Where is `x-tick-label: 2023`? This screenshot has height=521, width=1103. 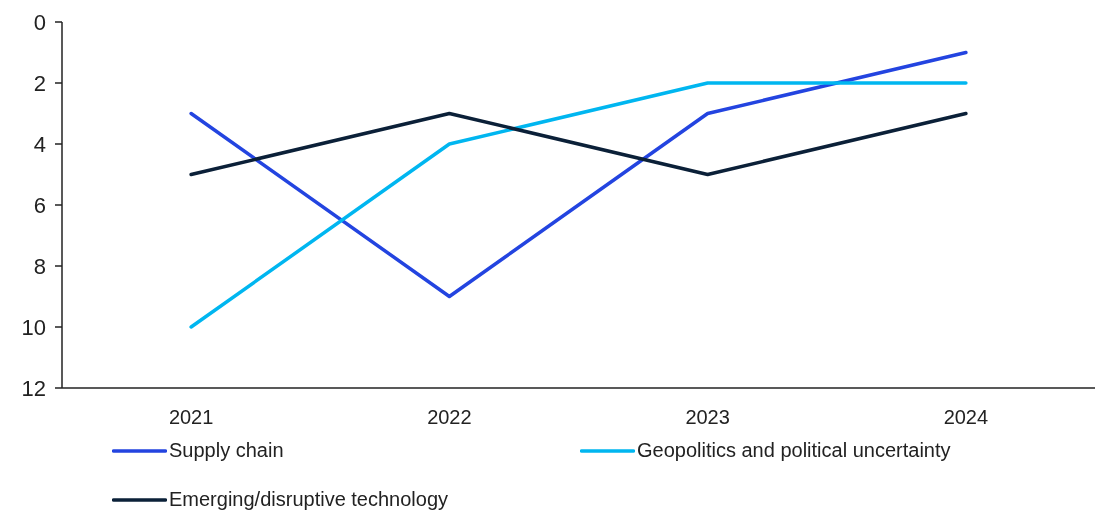 x-tick-label: 2023 is located at coordinates (707, 417).